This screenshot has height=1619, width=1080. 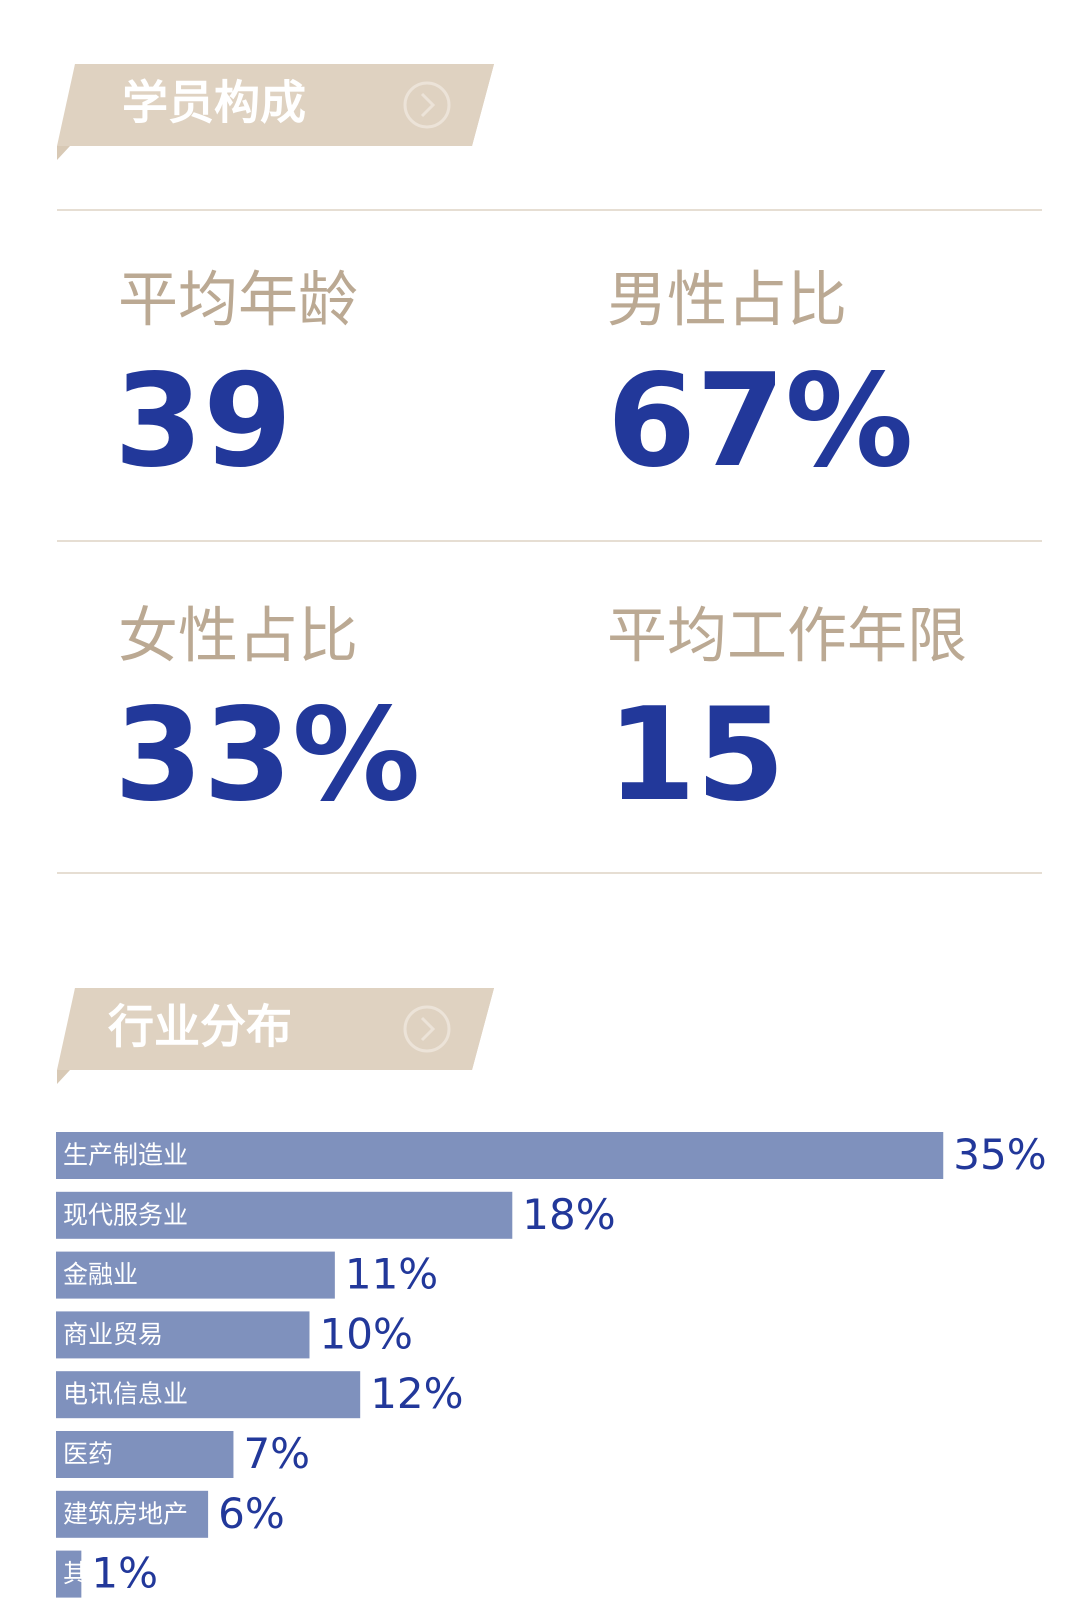 What do you see at coordinates (238, 637) in the screenshot?
I see `stat-label: 女性占比` at bounding box center [238, 637].